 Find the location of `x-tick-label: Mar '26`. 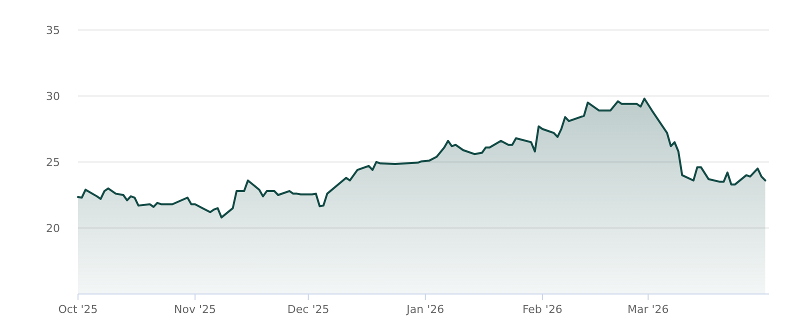

x-tick-label: Mar '26 is located at coordinates (648, 309).